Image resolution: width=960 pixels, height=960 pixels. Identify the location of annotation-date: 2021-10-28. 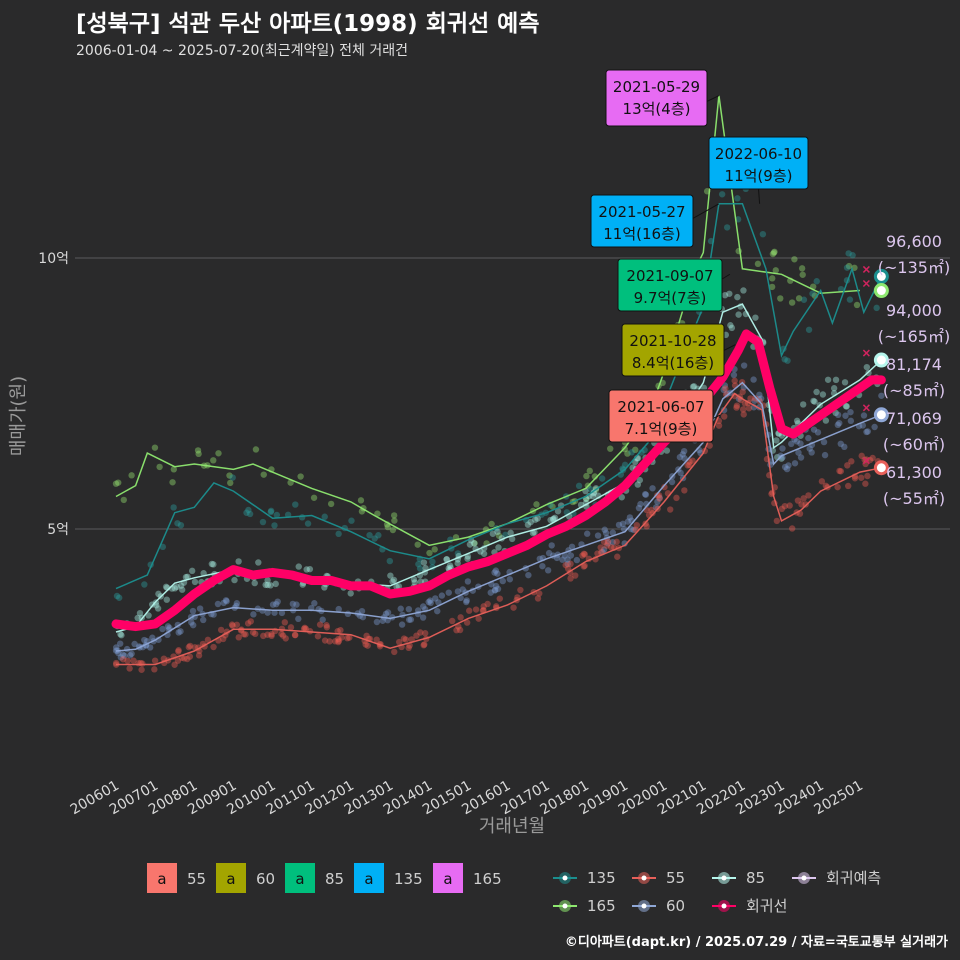
(672, 341).